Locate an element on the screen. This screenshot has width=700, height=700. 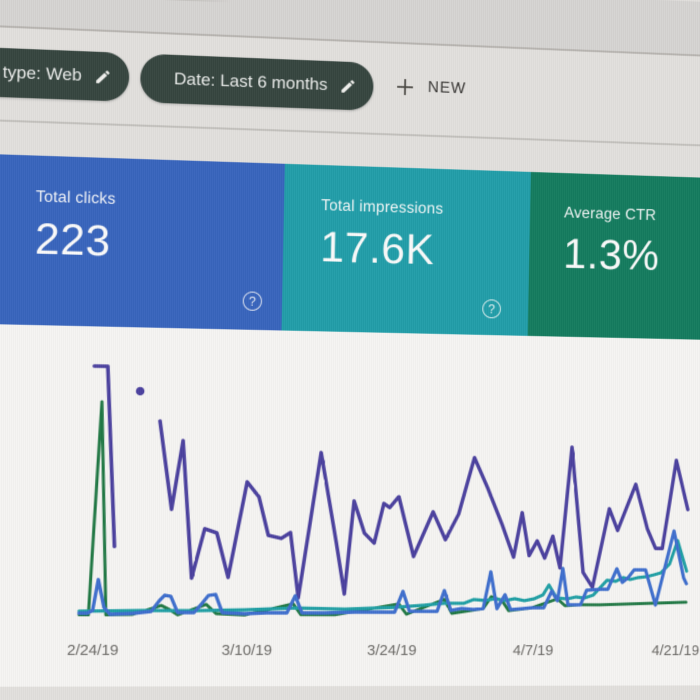
total-clicks-card: Total clicks 223 ? is located at coordinates (142, 242).